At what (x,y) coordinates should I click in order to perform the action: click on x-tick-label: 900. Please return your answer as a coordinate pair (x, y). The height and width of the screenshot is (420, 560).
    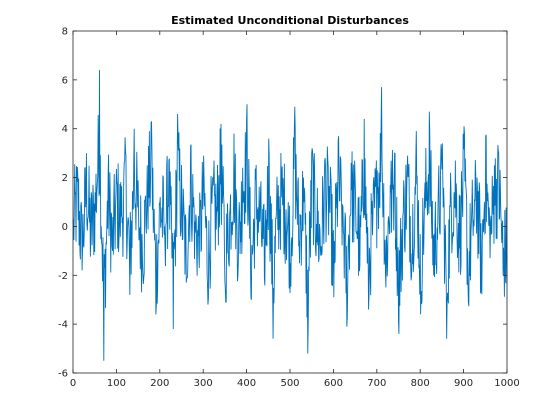
    Looking at the image, I should click on (463, 383).